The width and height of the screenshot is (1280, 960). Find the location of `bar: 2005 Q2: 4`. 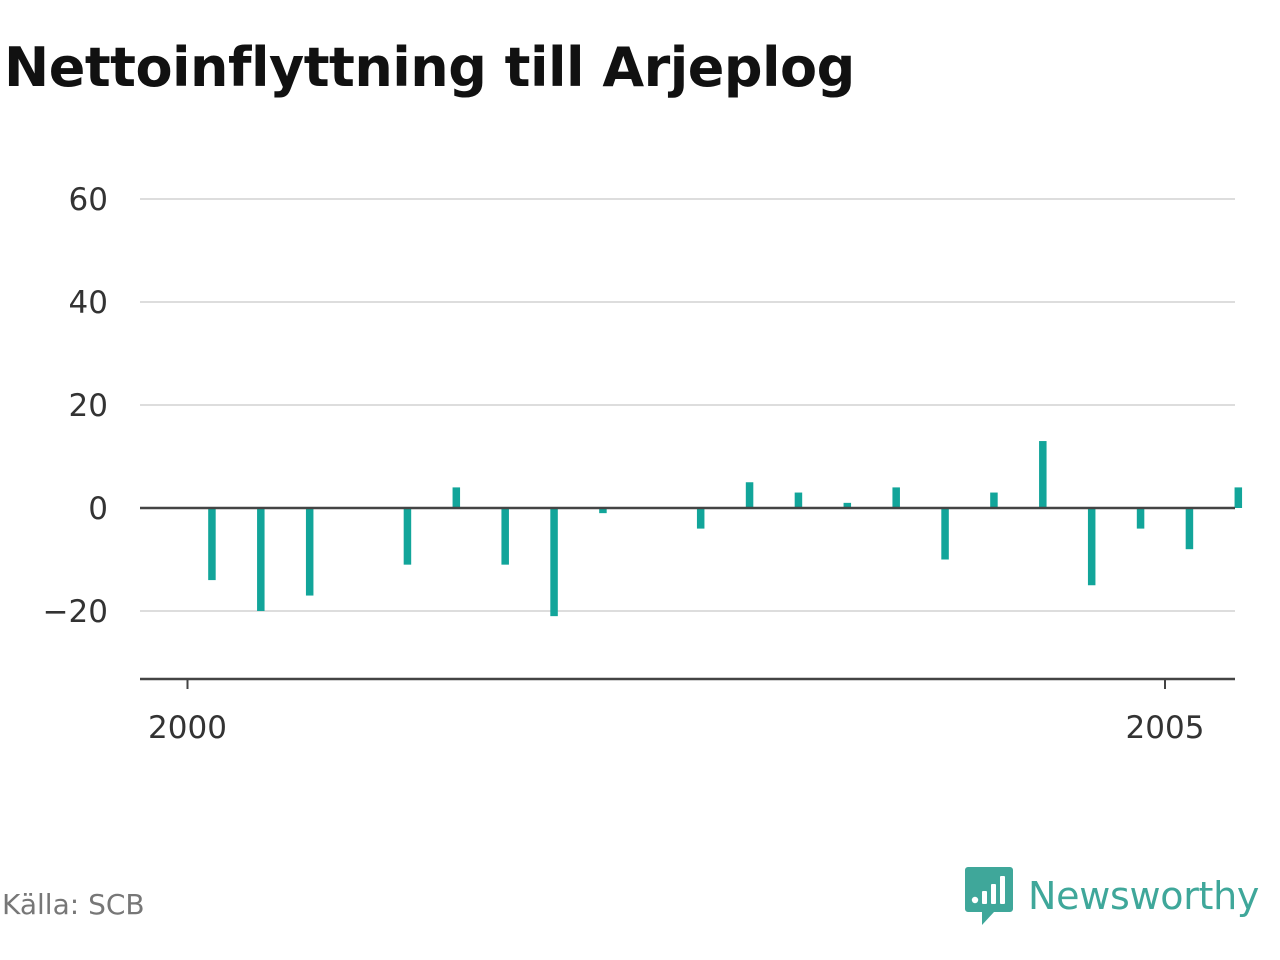

bar: 2005 Q2: 4 is located at coordinates (1238, 497).